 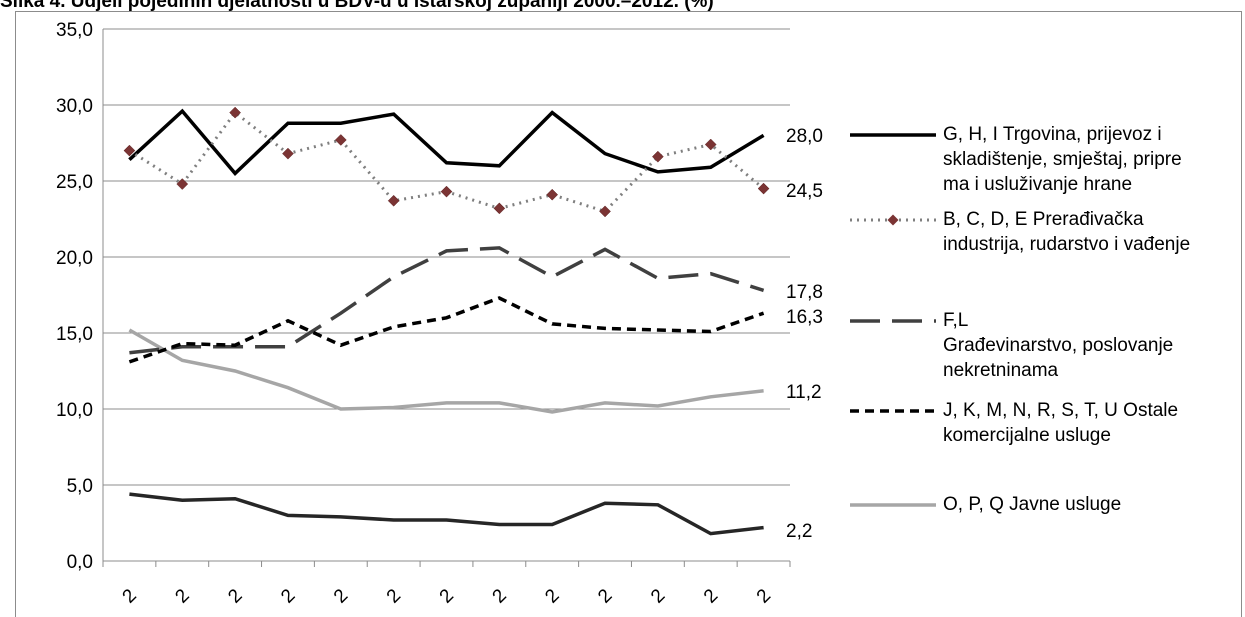 I want to click on legend-marker, so click(x=893, y=220).